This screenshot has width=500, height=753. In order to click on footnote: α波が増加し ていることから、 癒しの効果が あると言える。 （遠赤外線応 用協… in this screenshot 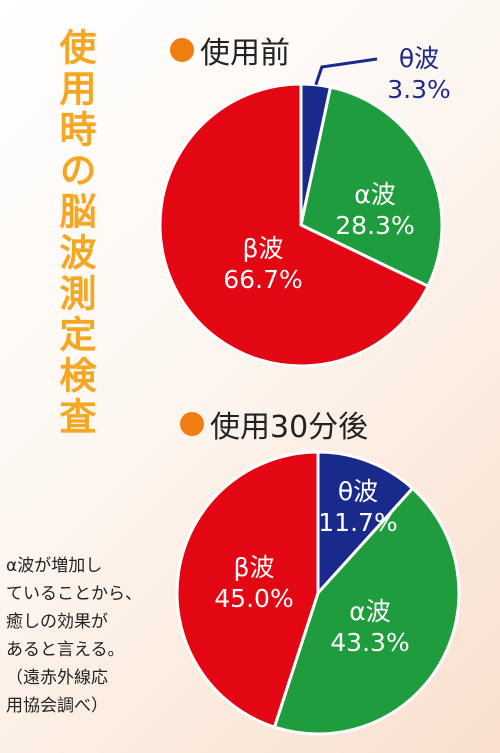, I will do `click(92, 636)`.